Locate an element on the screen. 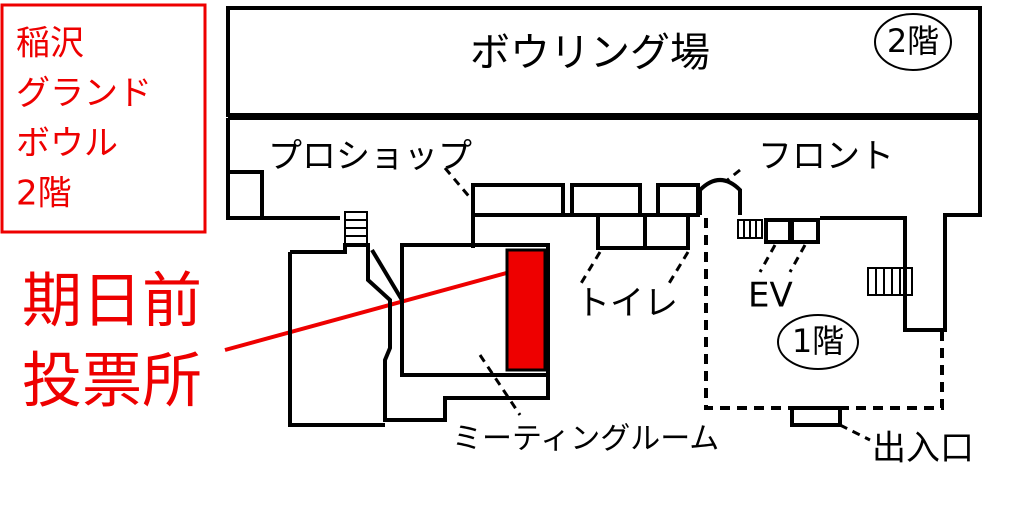  pro-shop-room is located at coordinates (518, 200).